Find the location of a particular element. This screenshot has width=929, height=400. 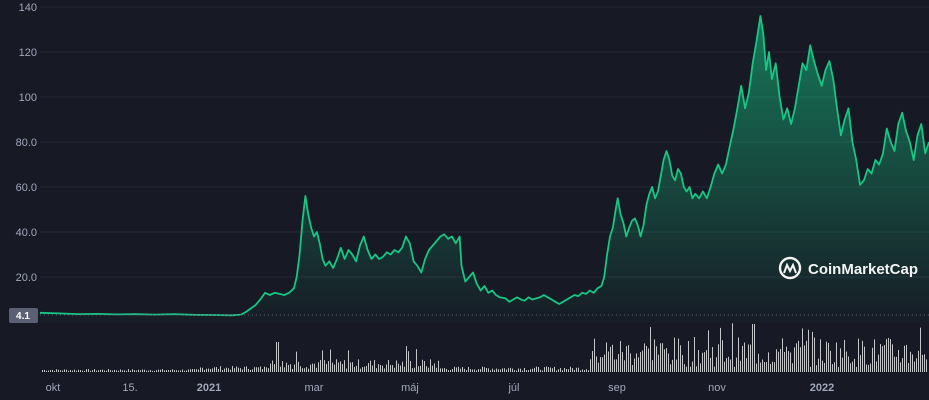

y-tick-label: 80.0 is located at coordinates (26, 143).